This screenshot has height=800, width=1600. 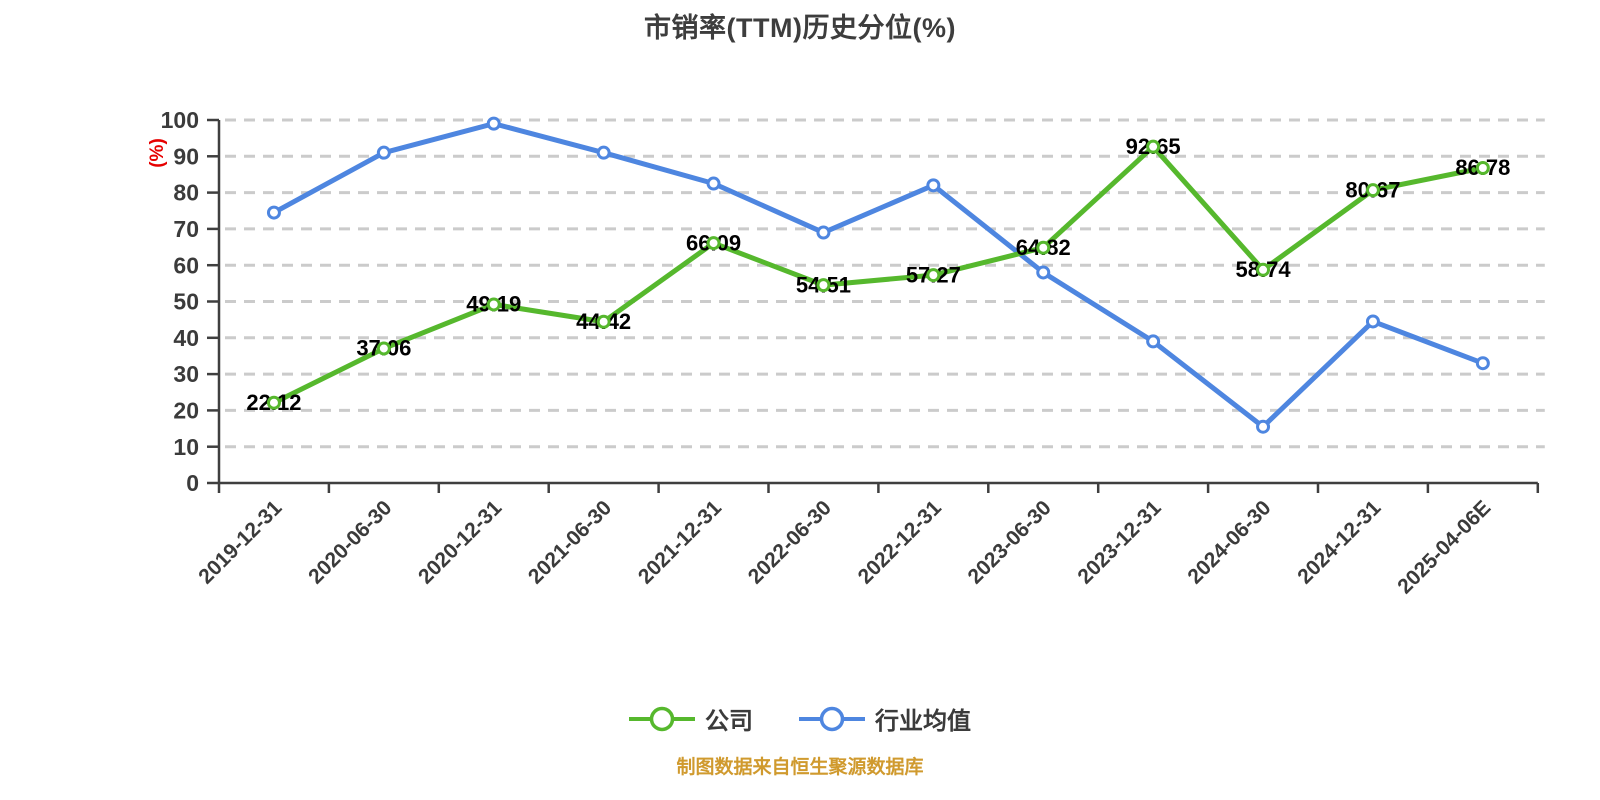 I want to click on x-tick-label: 2023-06-30, so click(x=1010, y=542).